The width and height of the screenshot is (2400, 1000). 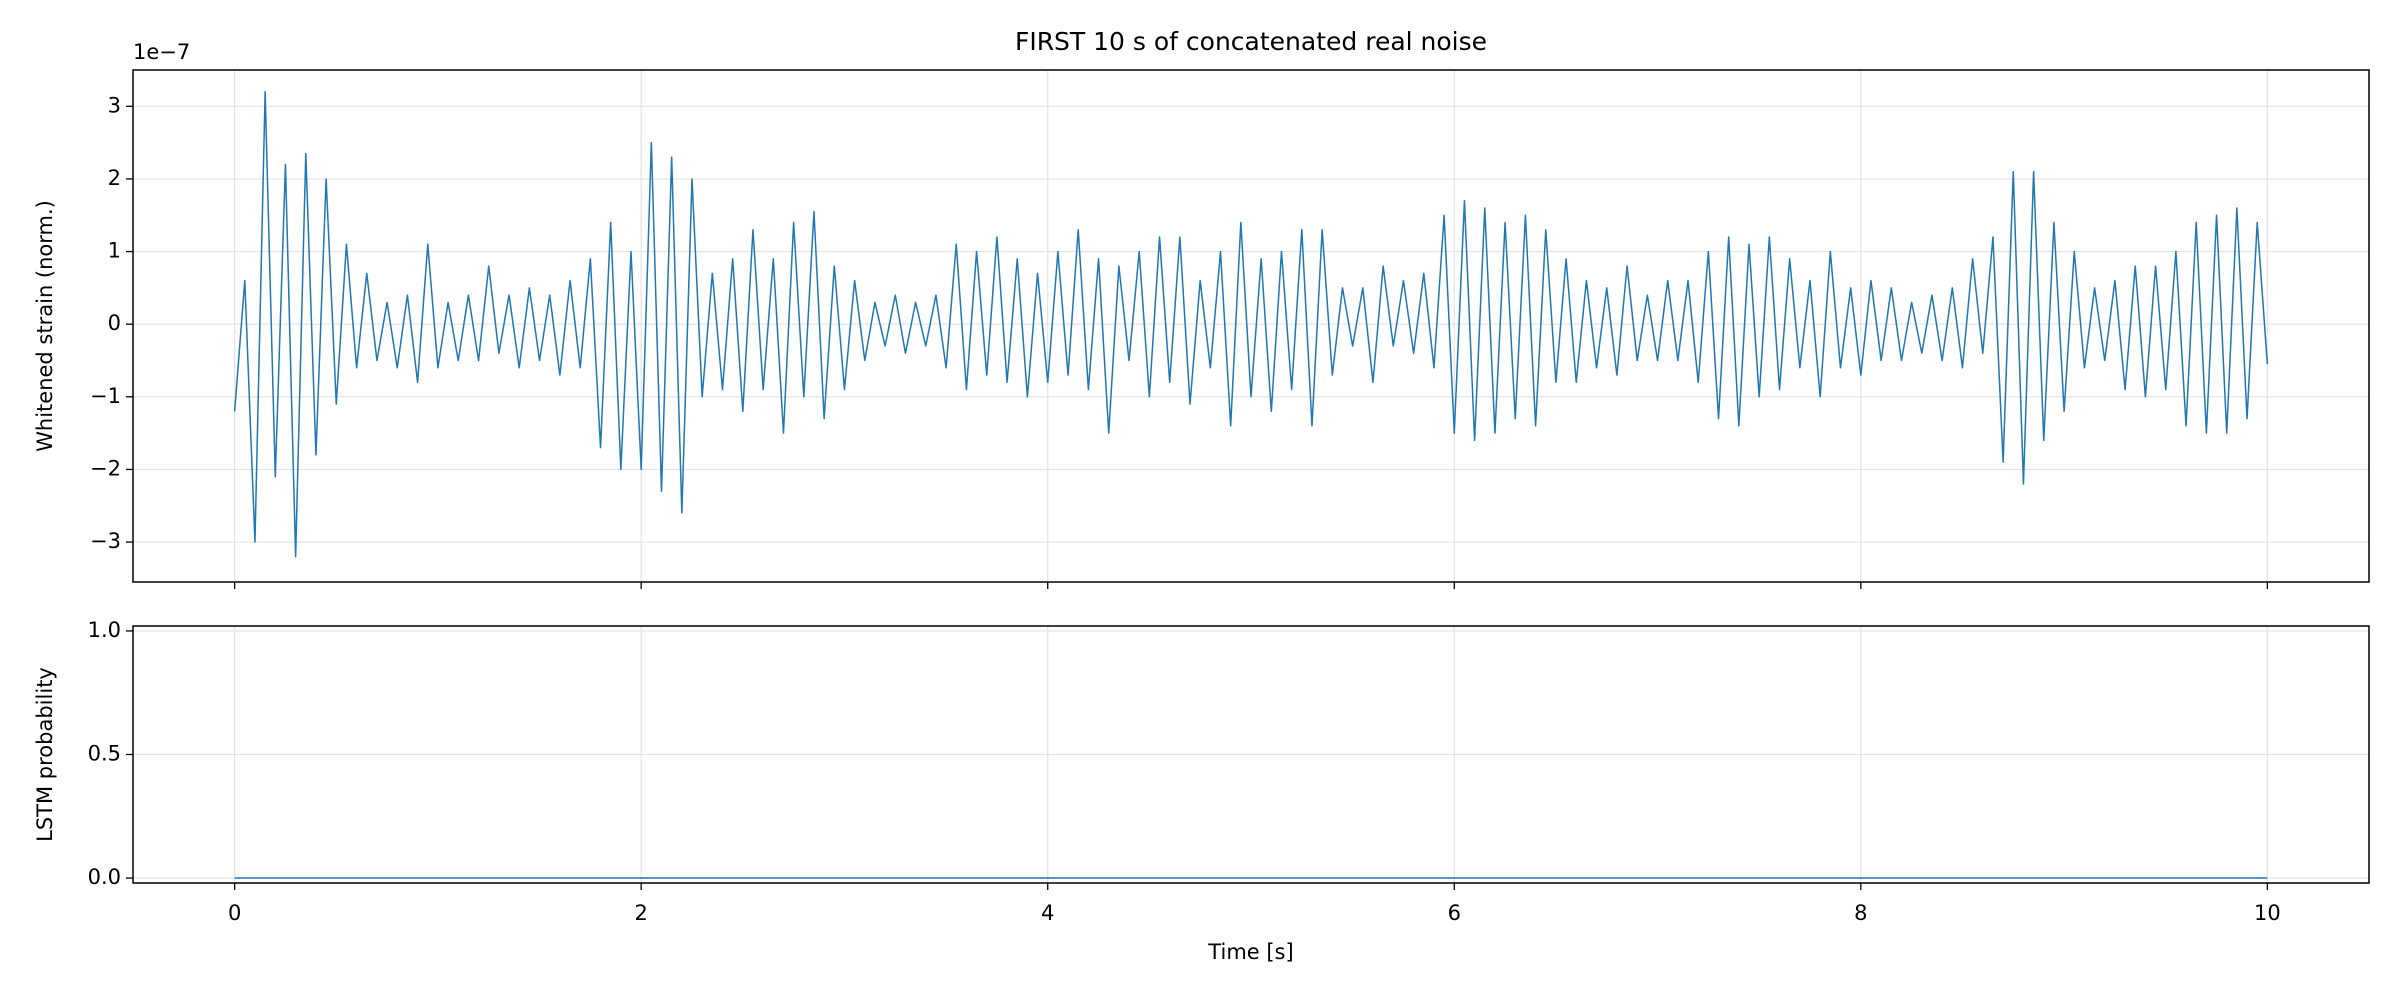 What do you see at coordinates (105, 396) in the screenshot?
I see `y-tick-label: −1` at bounding box center [105, 396].